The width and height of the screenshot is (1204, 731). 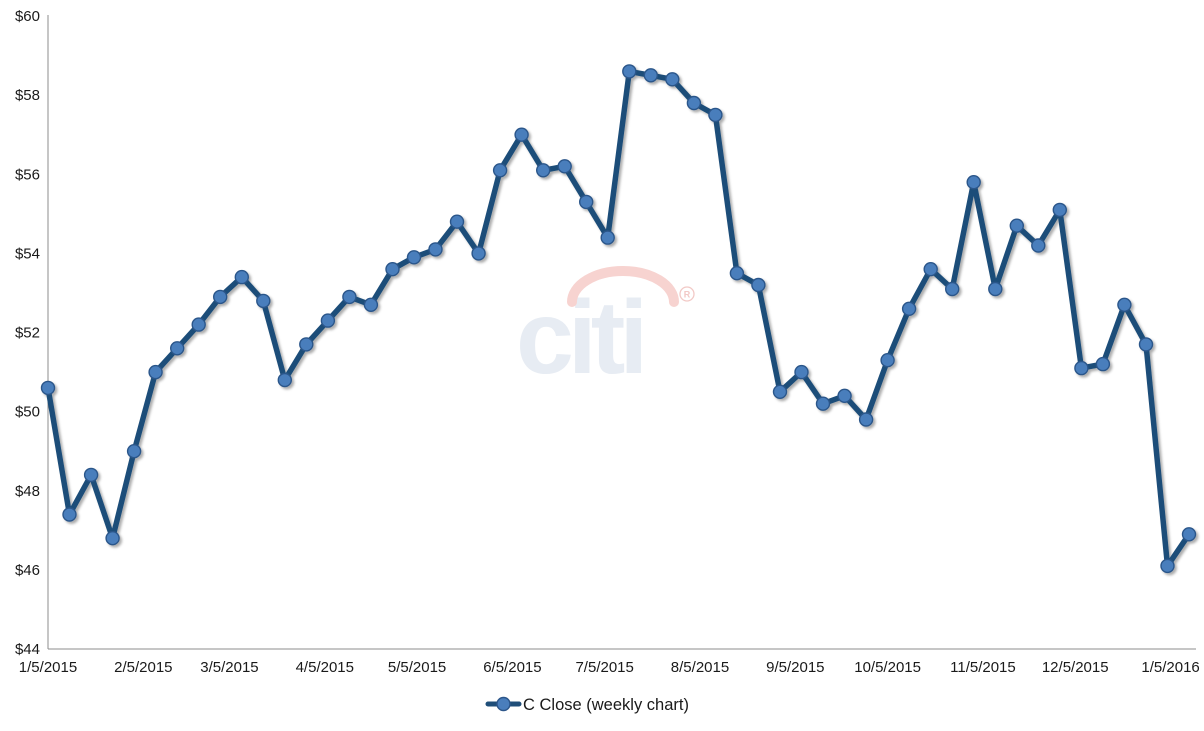 I want to click on x-tick-label: 6/5/2015, so click(x=512, y=667).